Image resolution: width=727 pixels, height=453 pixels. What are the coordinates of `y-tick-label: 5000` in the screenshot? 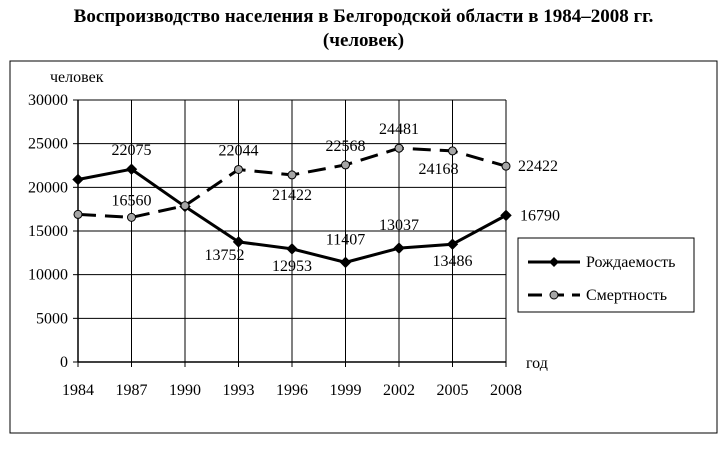 It's located at (52, 318).